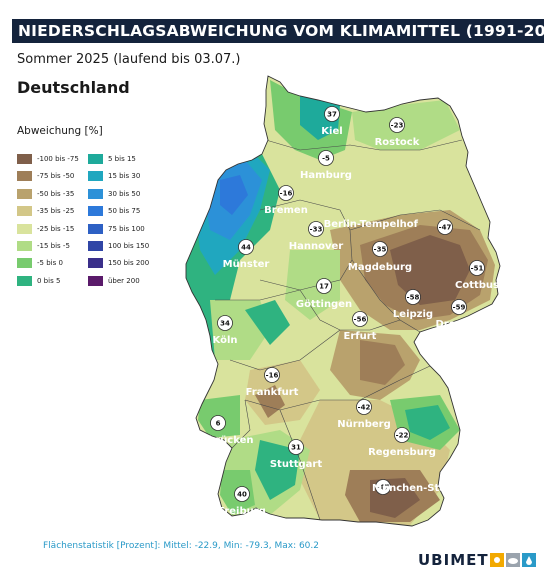 This screenshot has width=556, height=576. What do you see at coordinates (43, 246) in the screenshot?
I see `legend-item: -15 bis -5` at bounding box center [43, 246].